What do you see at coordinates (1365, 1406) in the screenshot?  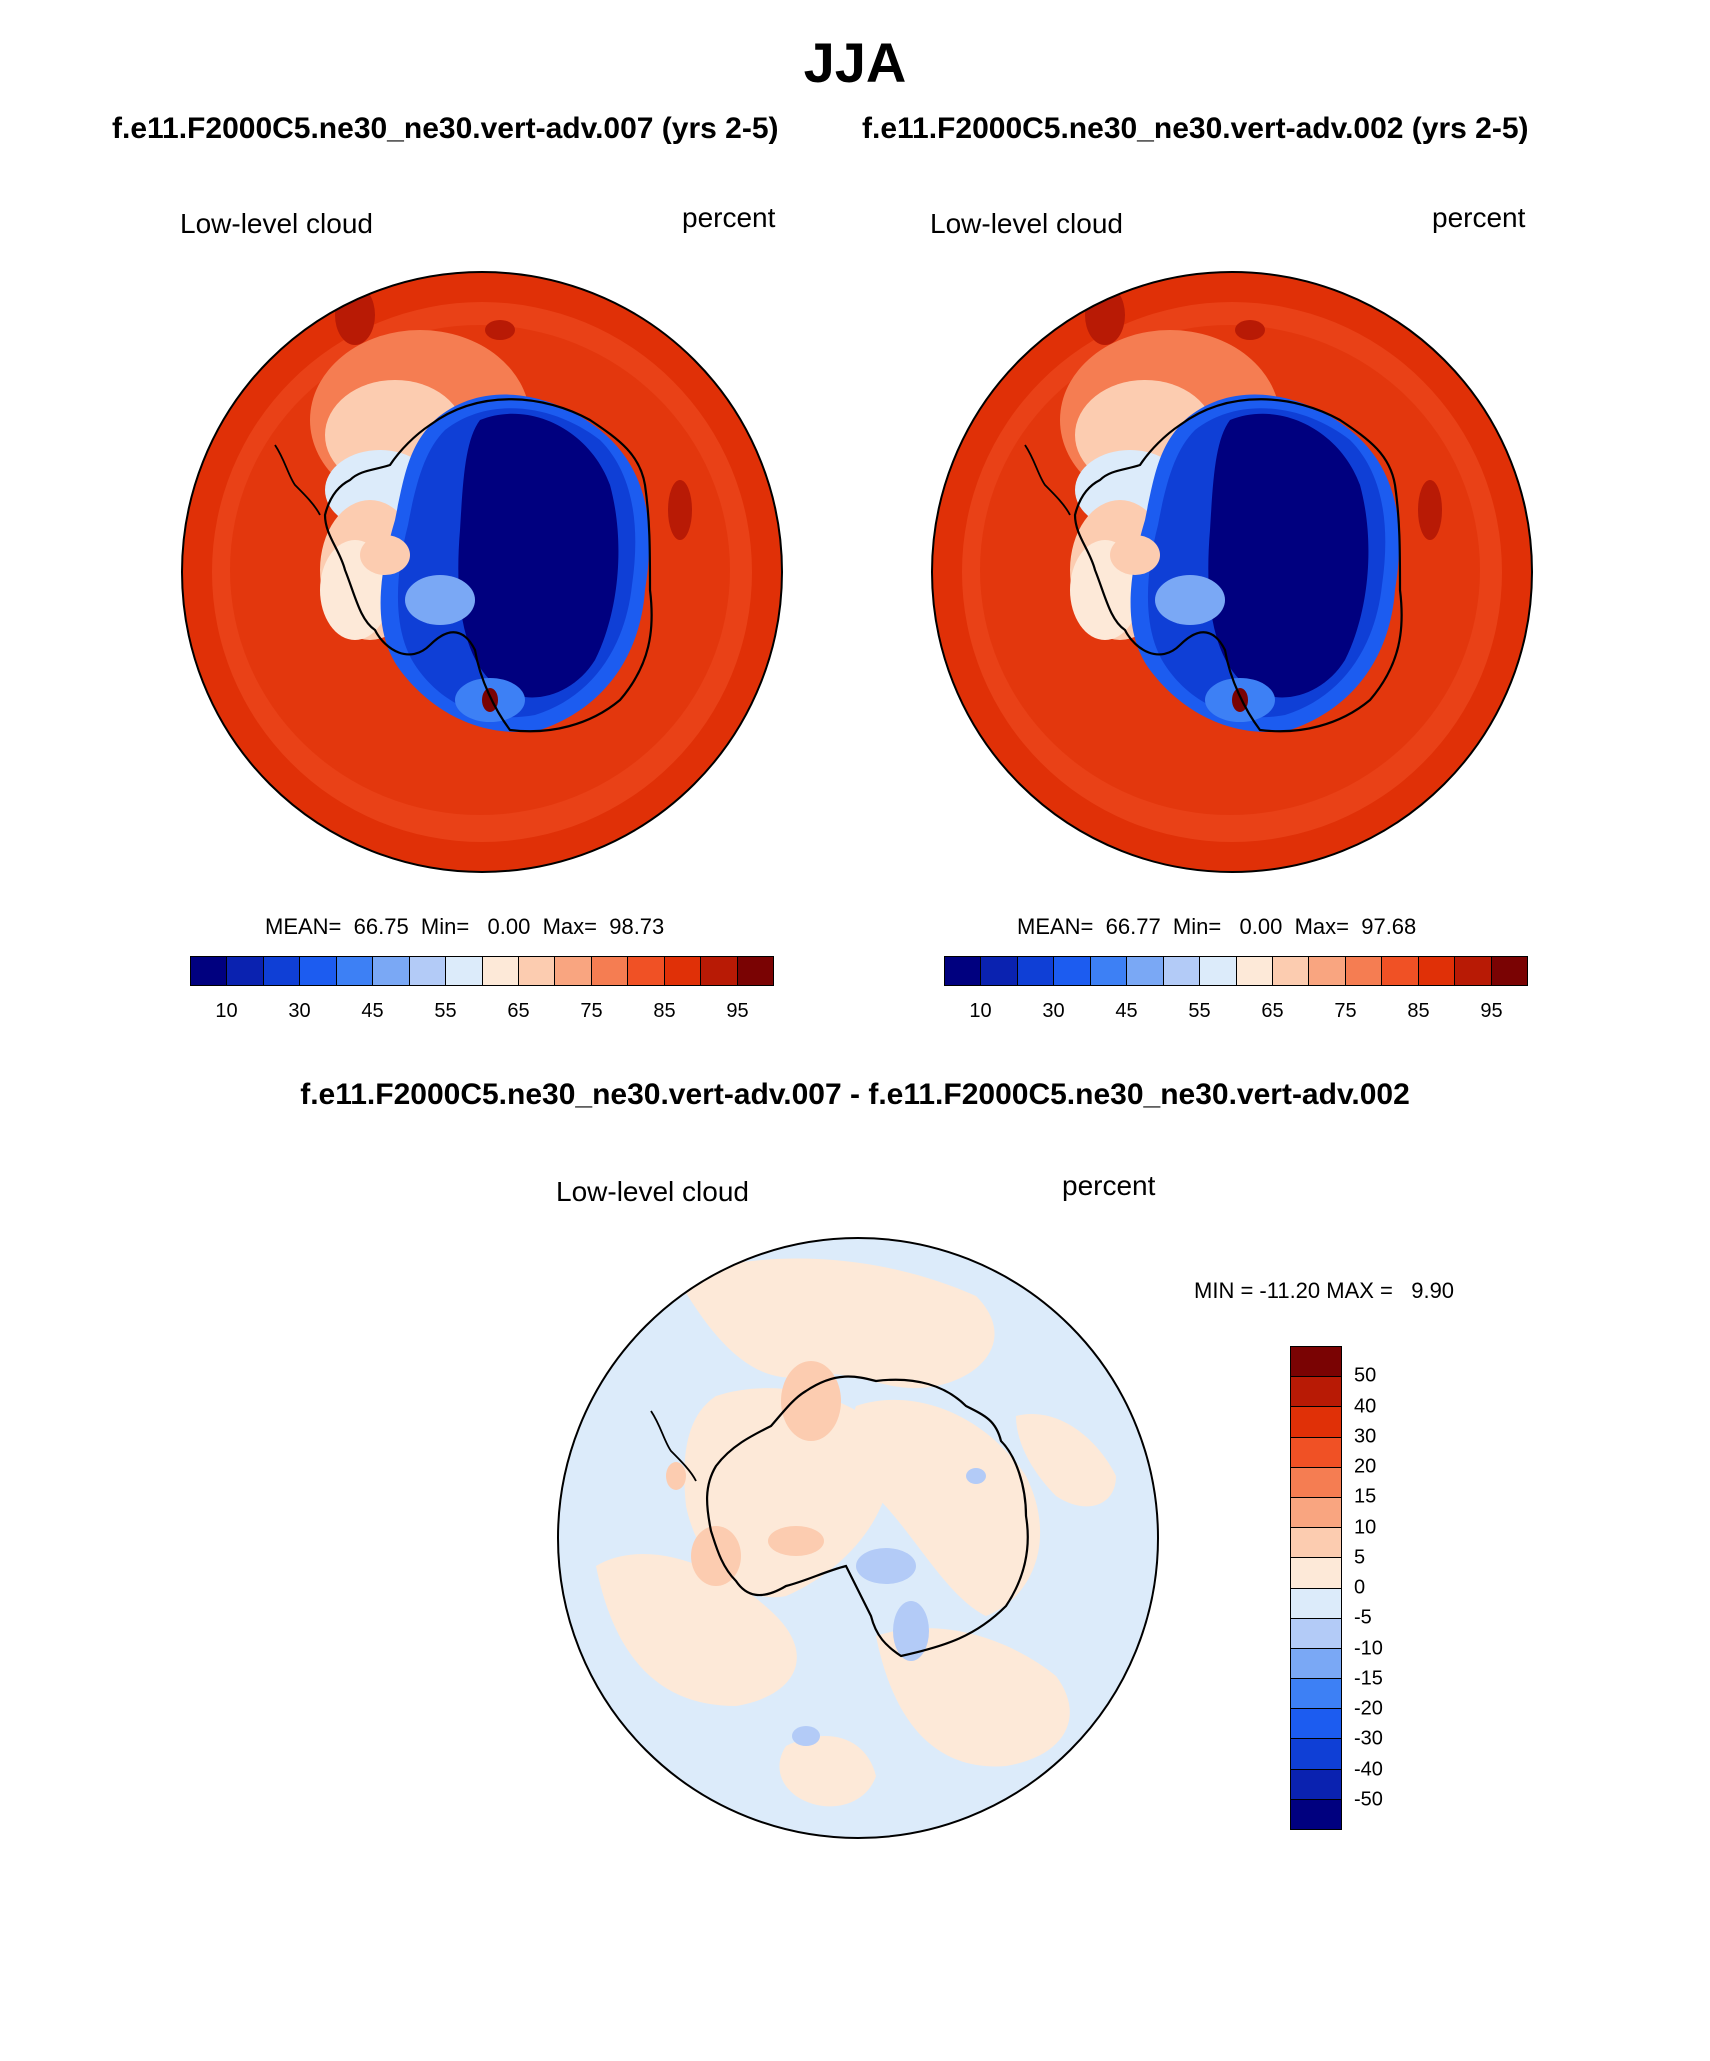 I see `colorbar-tick-label: 40` at bounding box center [1365, 1406].